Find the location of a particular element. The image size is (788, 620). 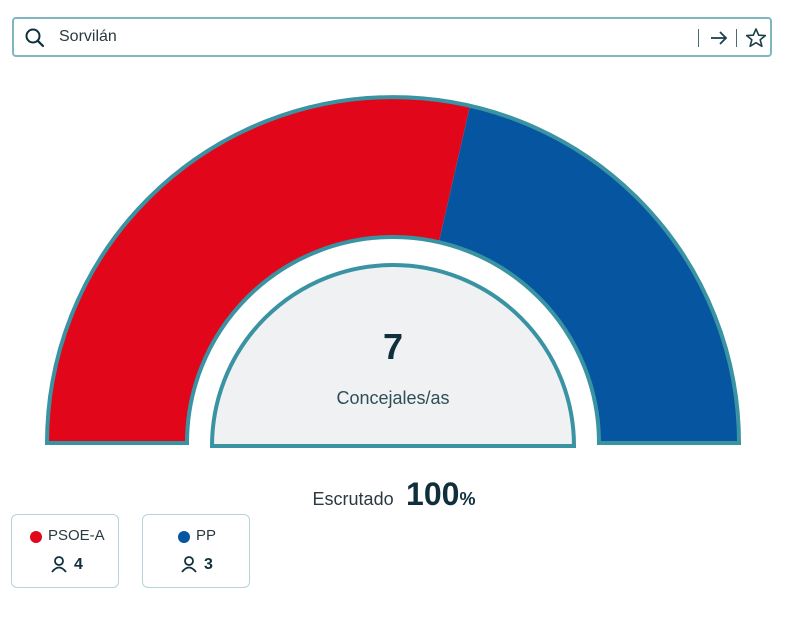

search-input: Sorvilán is located at coordinates (88, 36).